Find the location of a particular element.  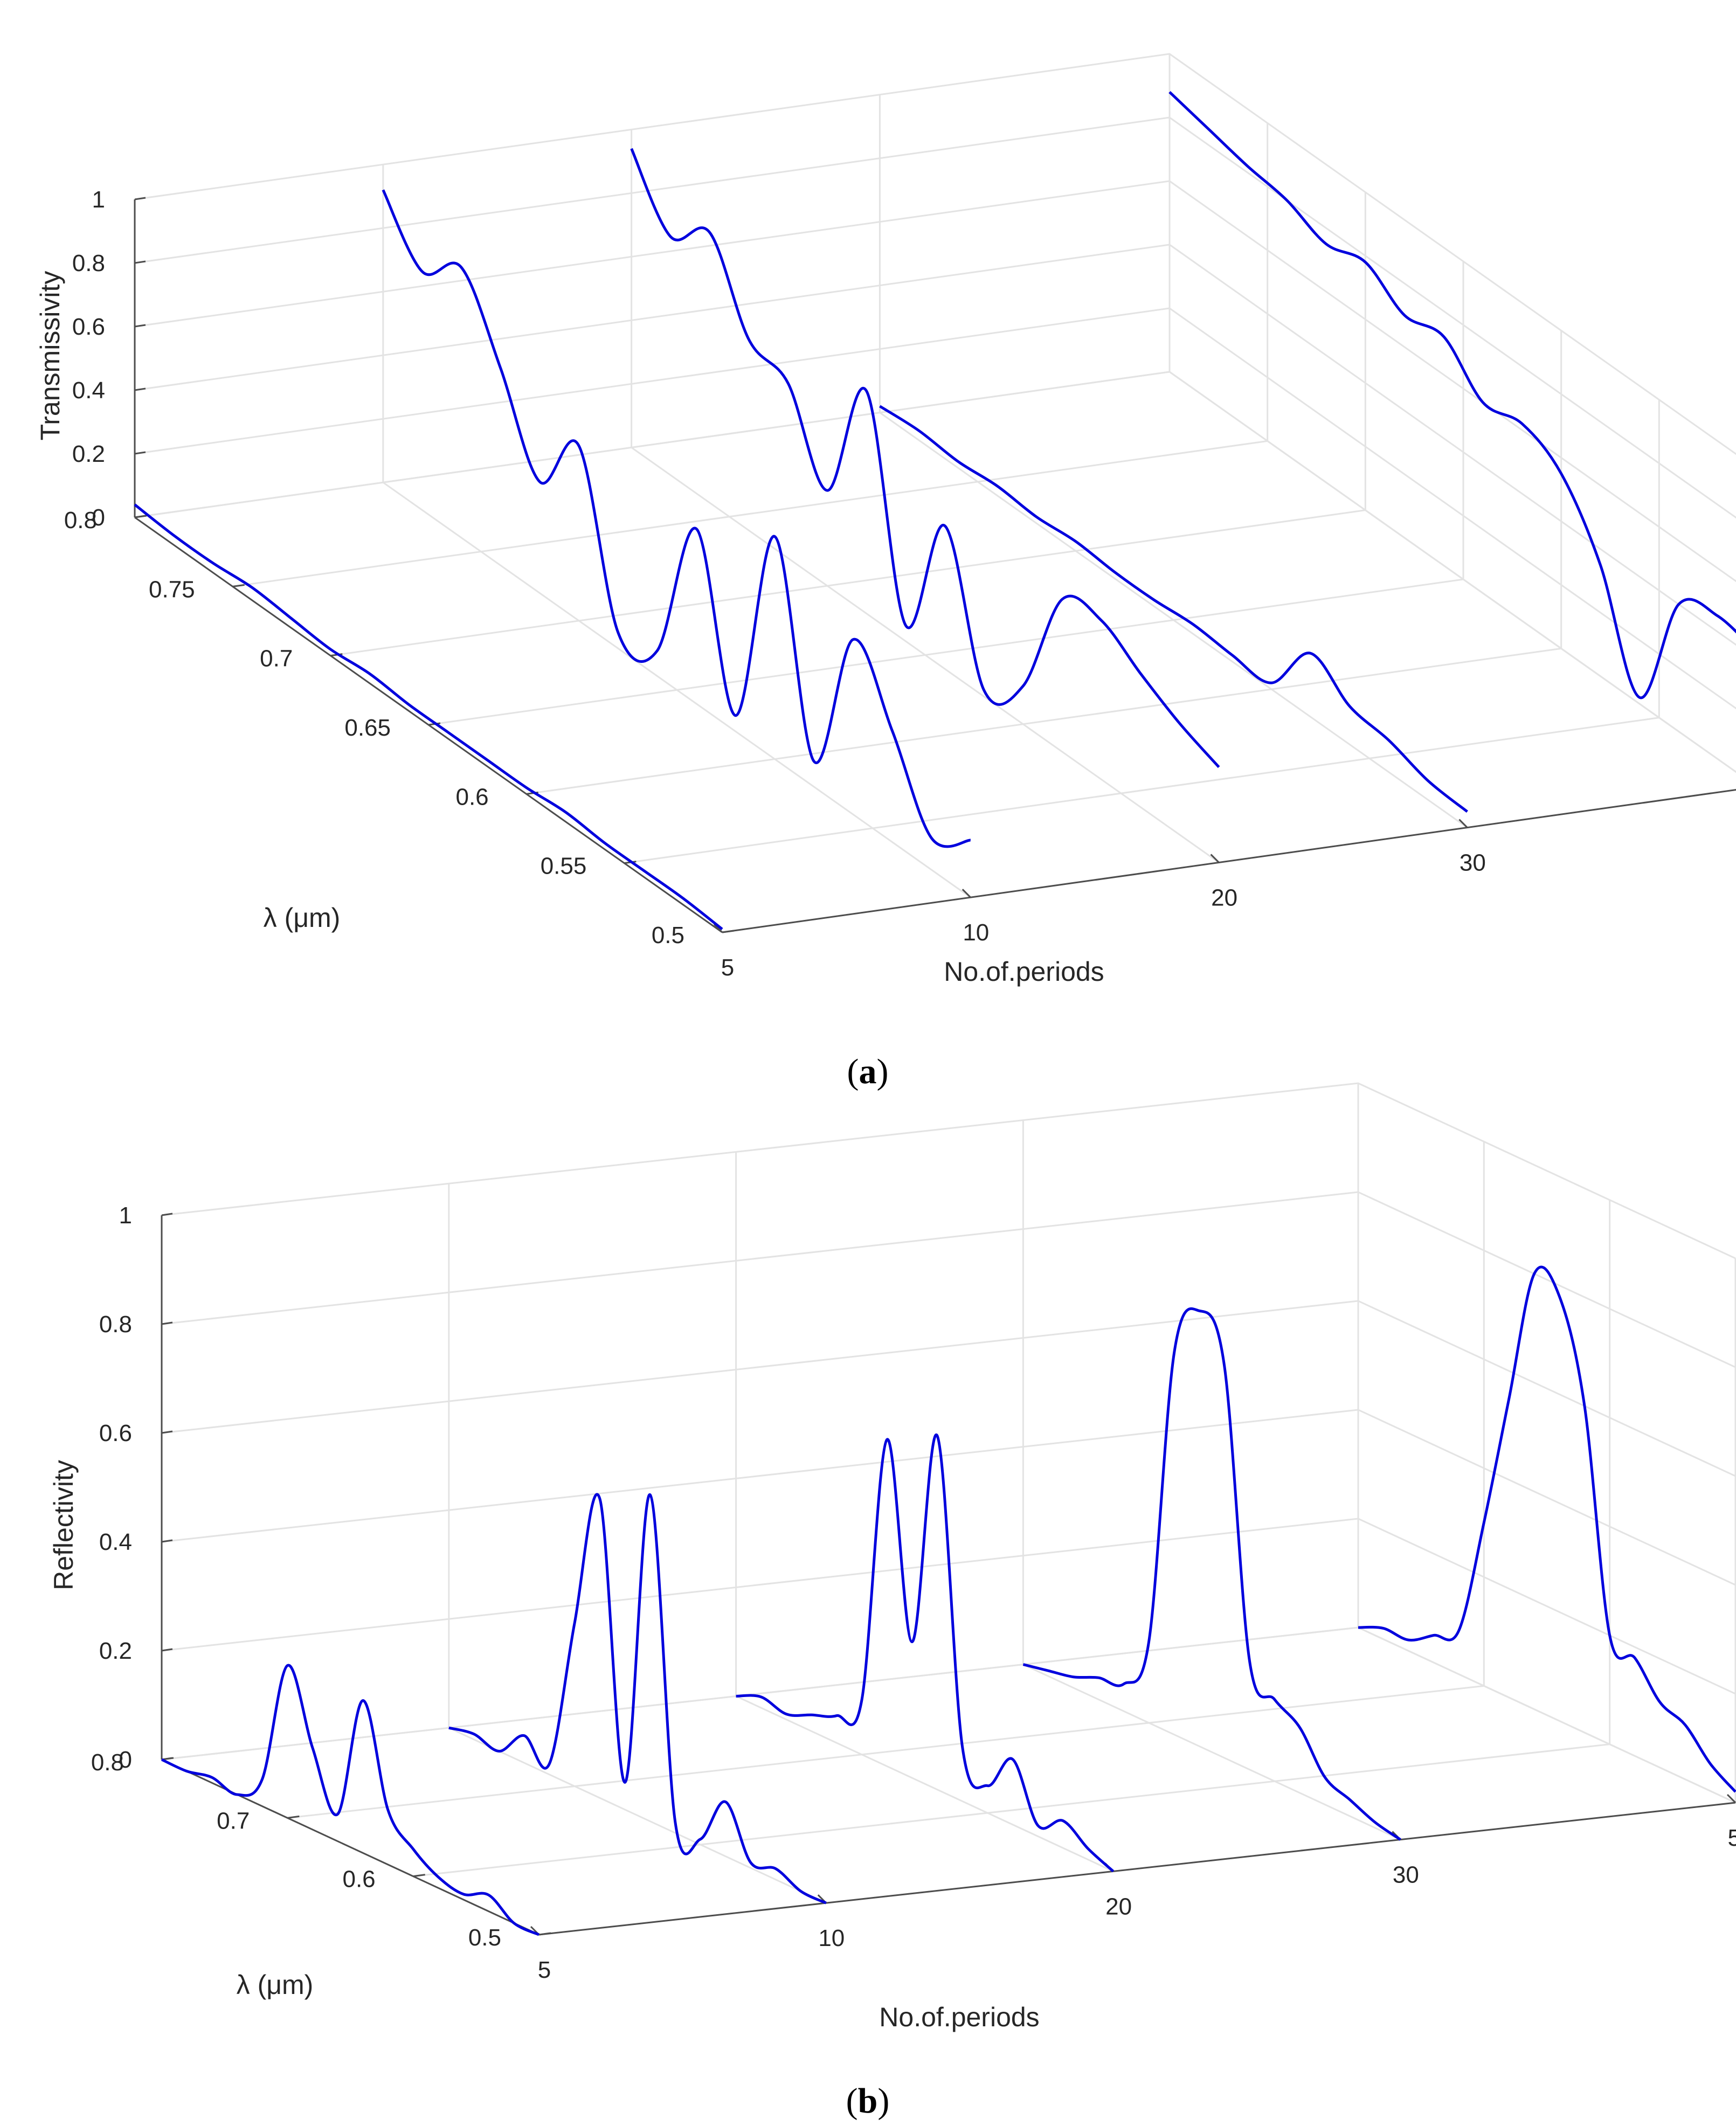

lambda-tick-label: 0.7 is located at coordinates (276, 659).